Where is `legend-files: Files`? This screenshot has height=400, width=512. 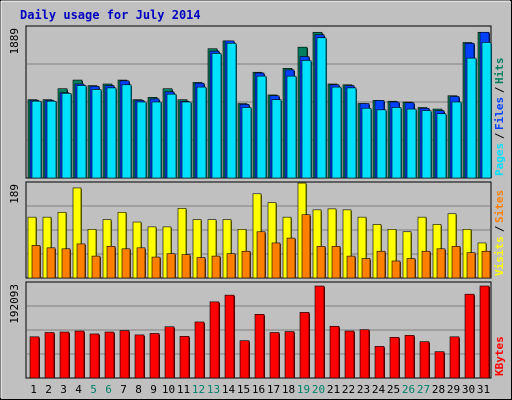 legend-files: Files is located at coordinates (499, 113).